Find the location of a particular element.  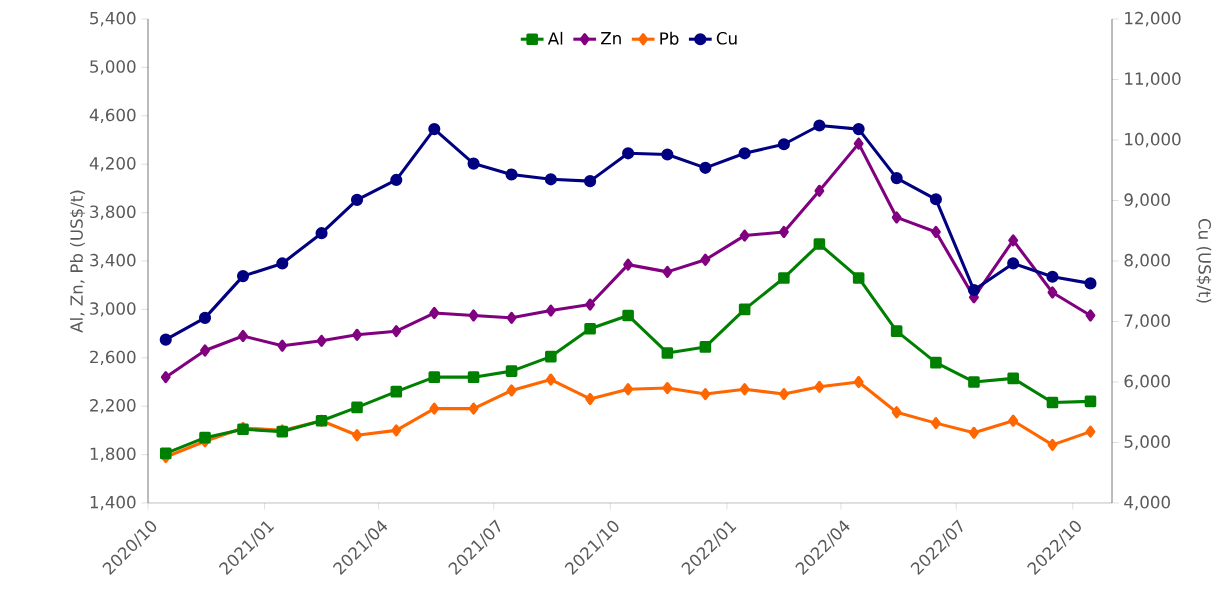

y-tick-label: 4,600 is located at coordinates (112, 115).